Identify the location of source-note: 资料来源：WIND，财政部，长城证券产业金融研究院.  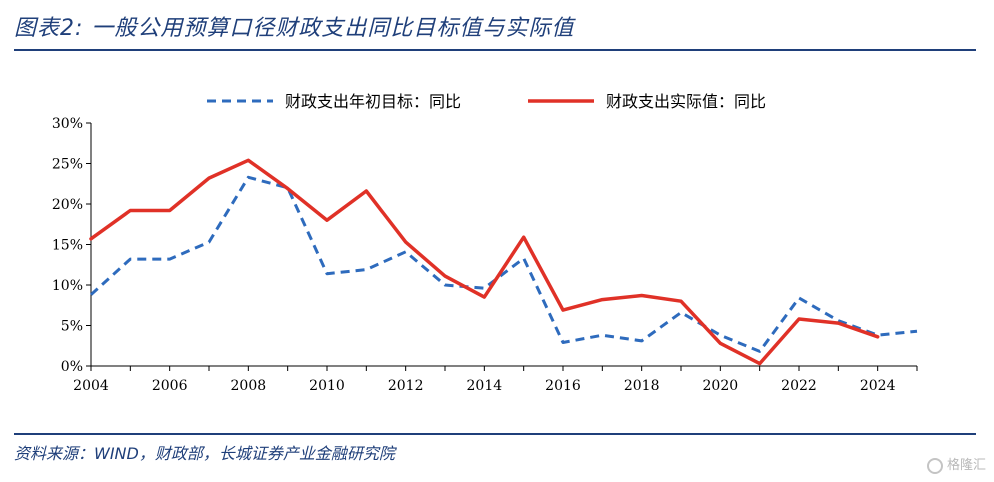
(204, 453).